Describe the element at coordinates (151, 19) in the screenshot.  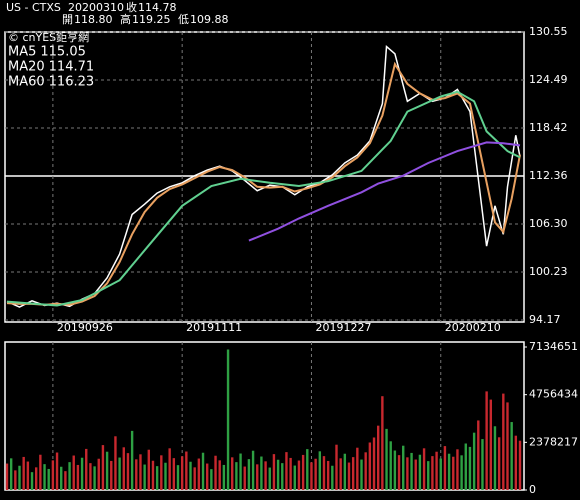
I see `high-value: 119.25` at that location.